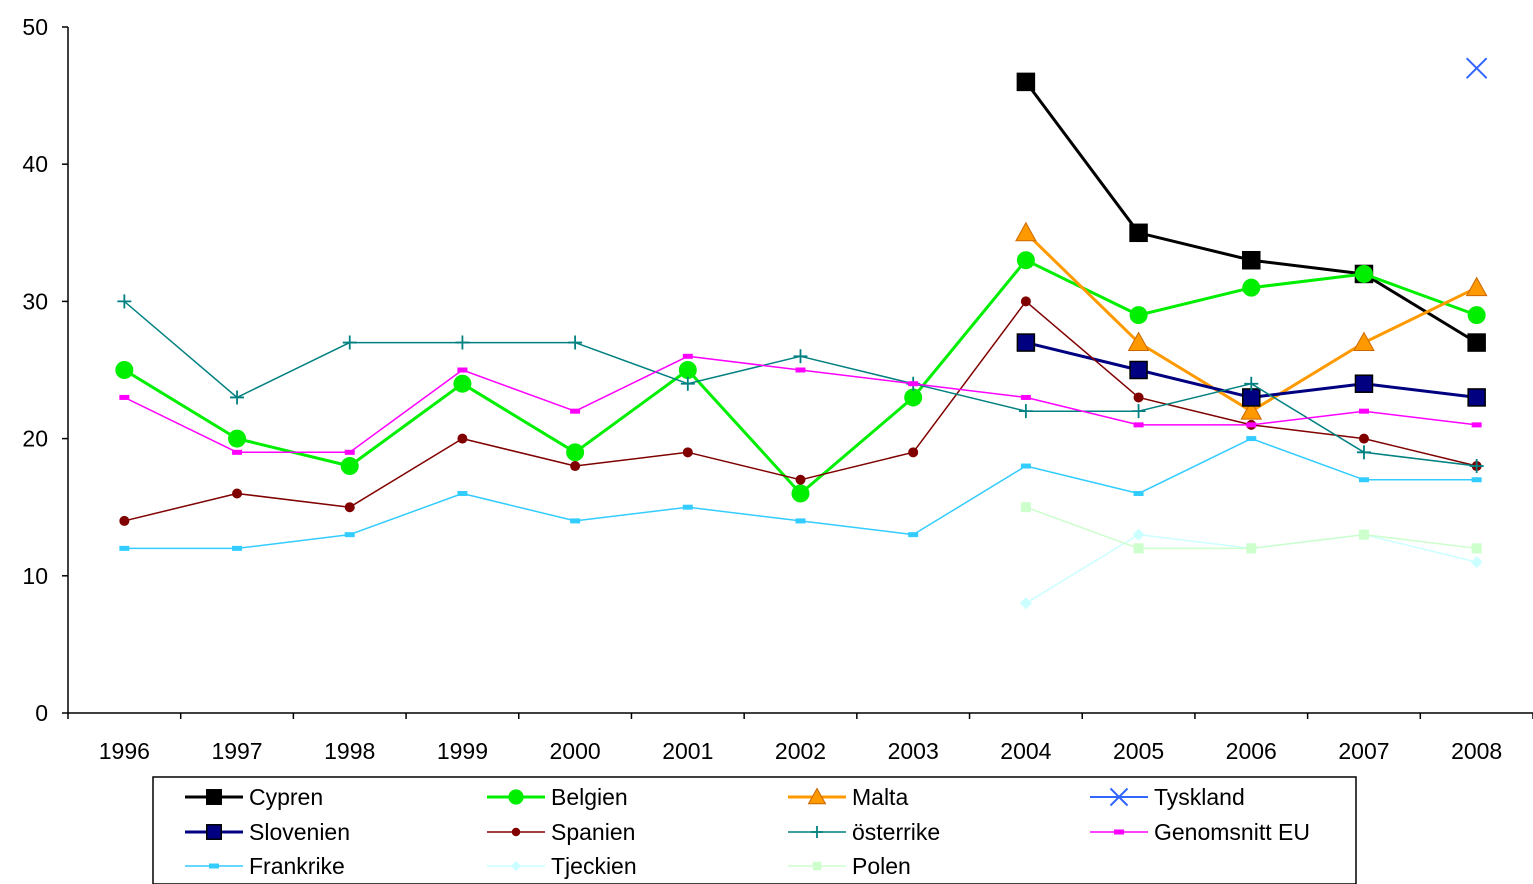  I want to click on y-tick-label: 40, so click(35, 164).